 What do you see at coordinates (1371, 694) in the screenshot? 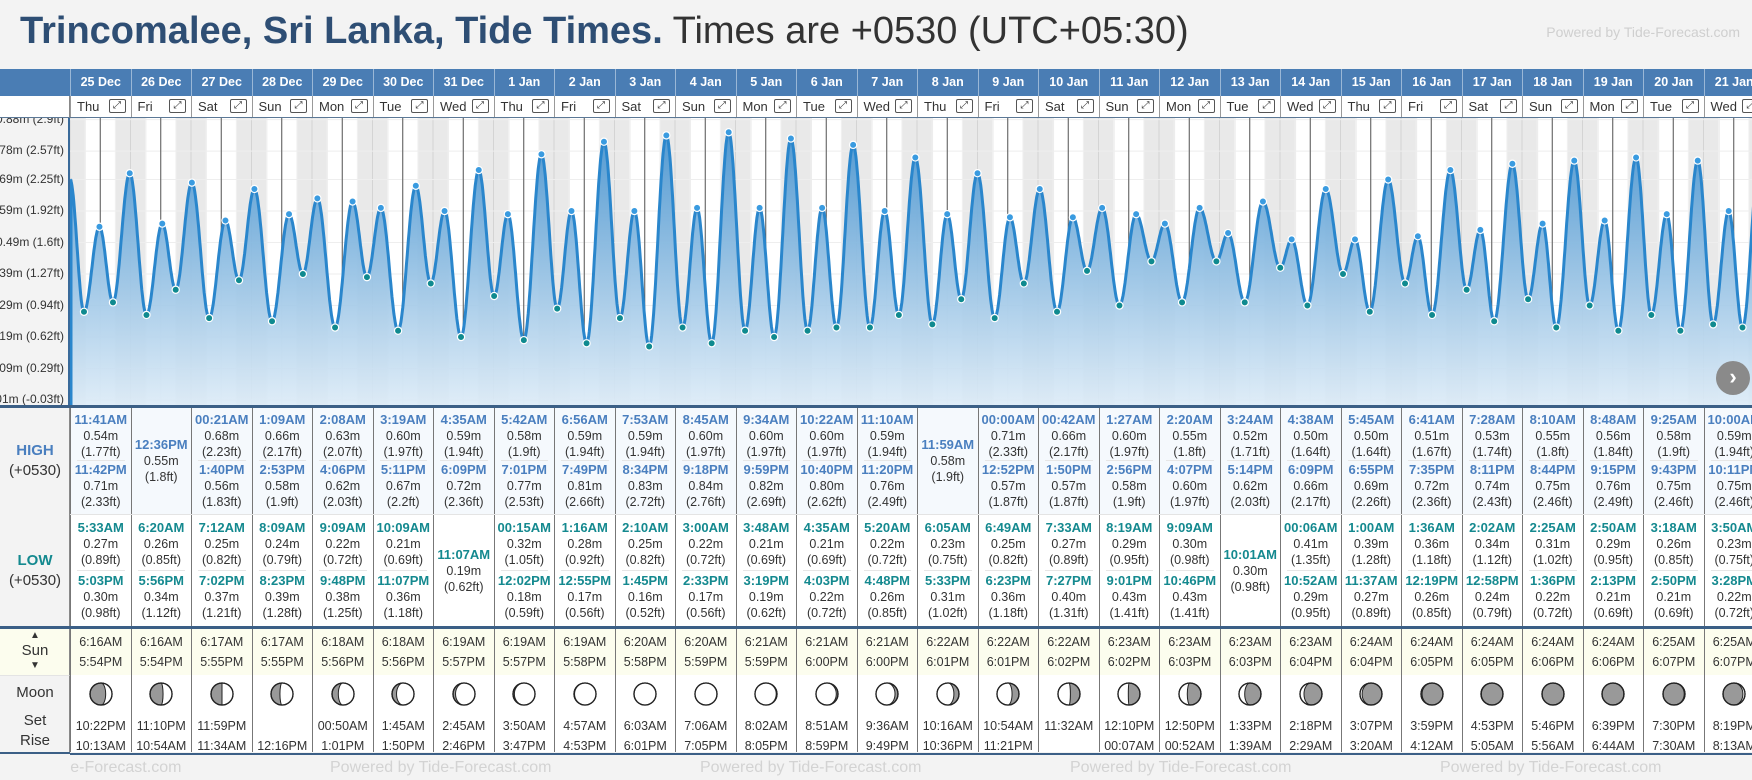
I see `moon-phase-icon` at bounding box center [1371, 694].